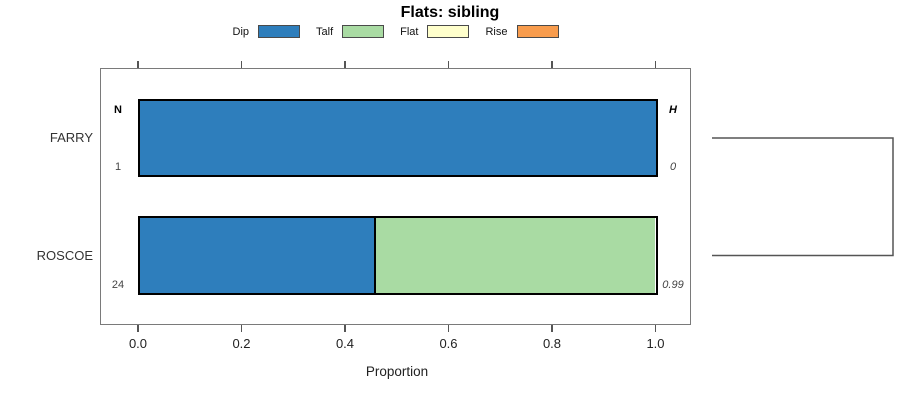 The height and width of the screenshot is (400, 900). What do you see at coordinates (279, 31) in the screenshot?
I see `legend-swatch-dip` at bounding box center [279, 31].